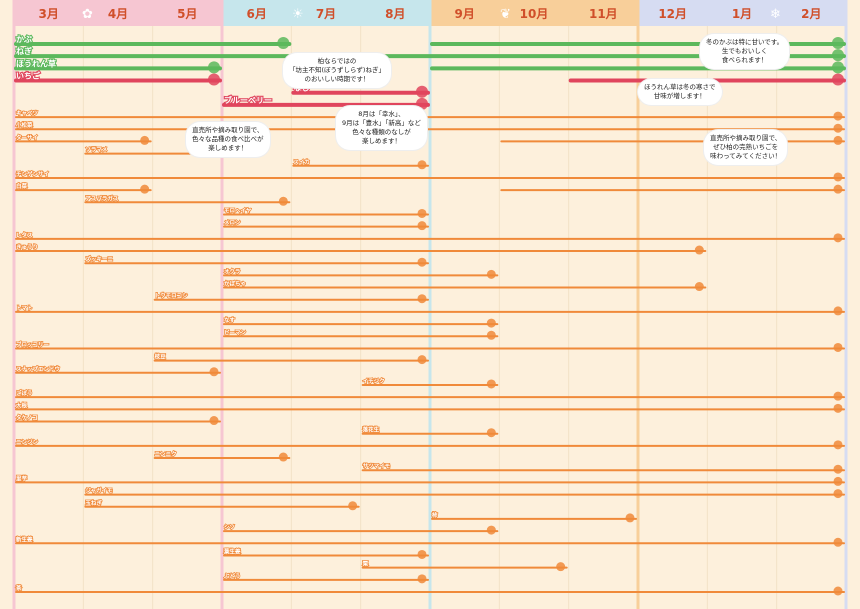  What do you see at coordinates (172, 296) in the screenshot?
I see `series-label-21: トウモロコシ` at bounding box center [172, 296].